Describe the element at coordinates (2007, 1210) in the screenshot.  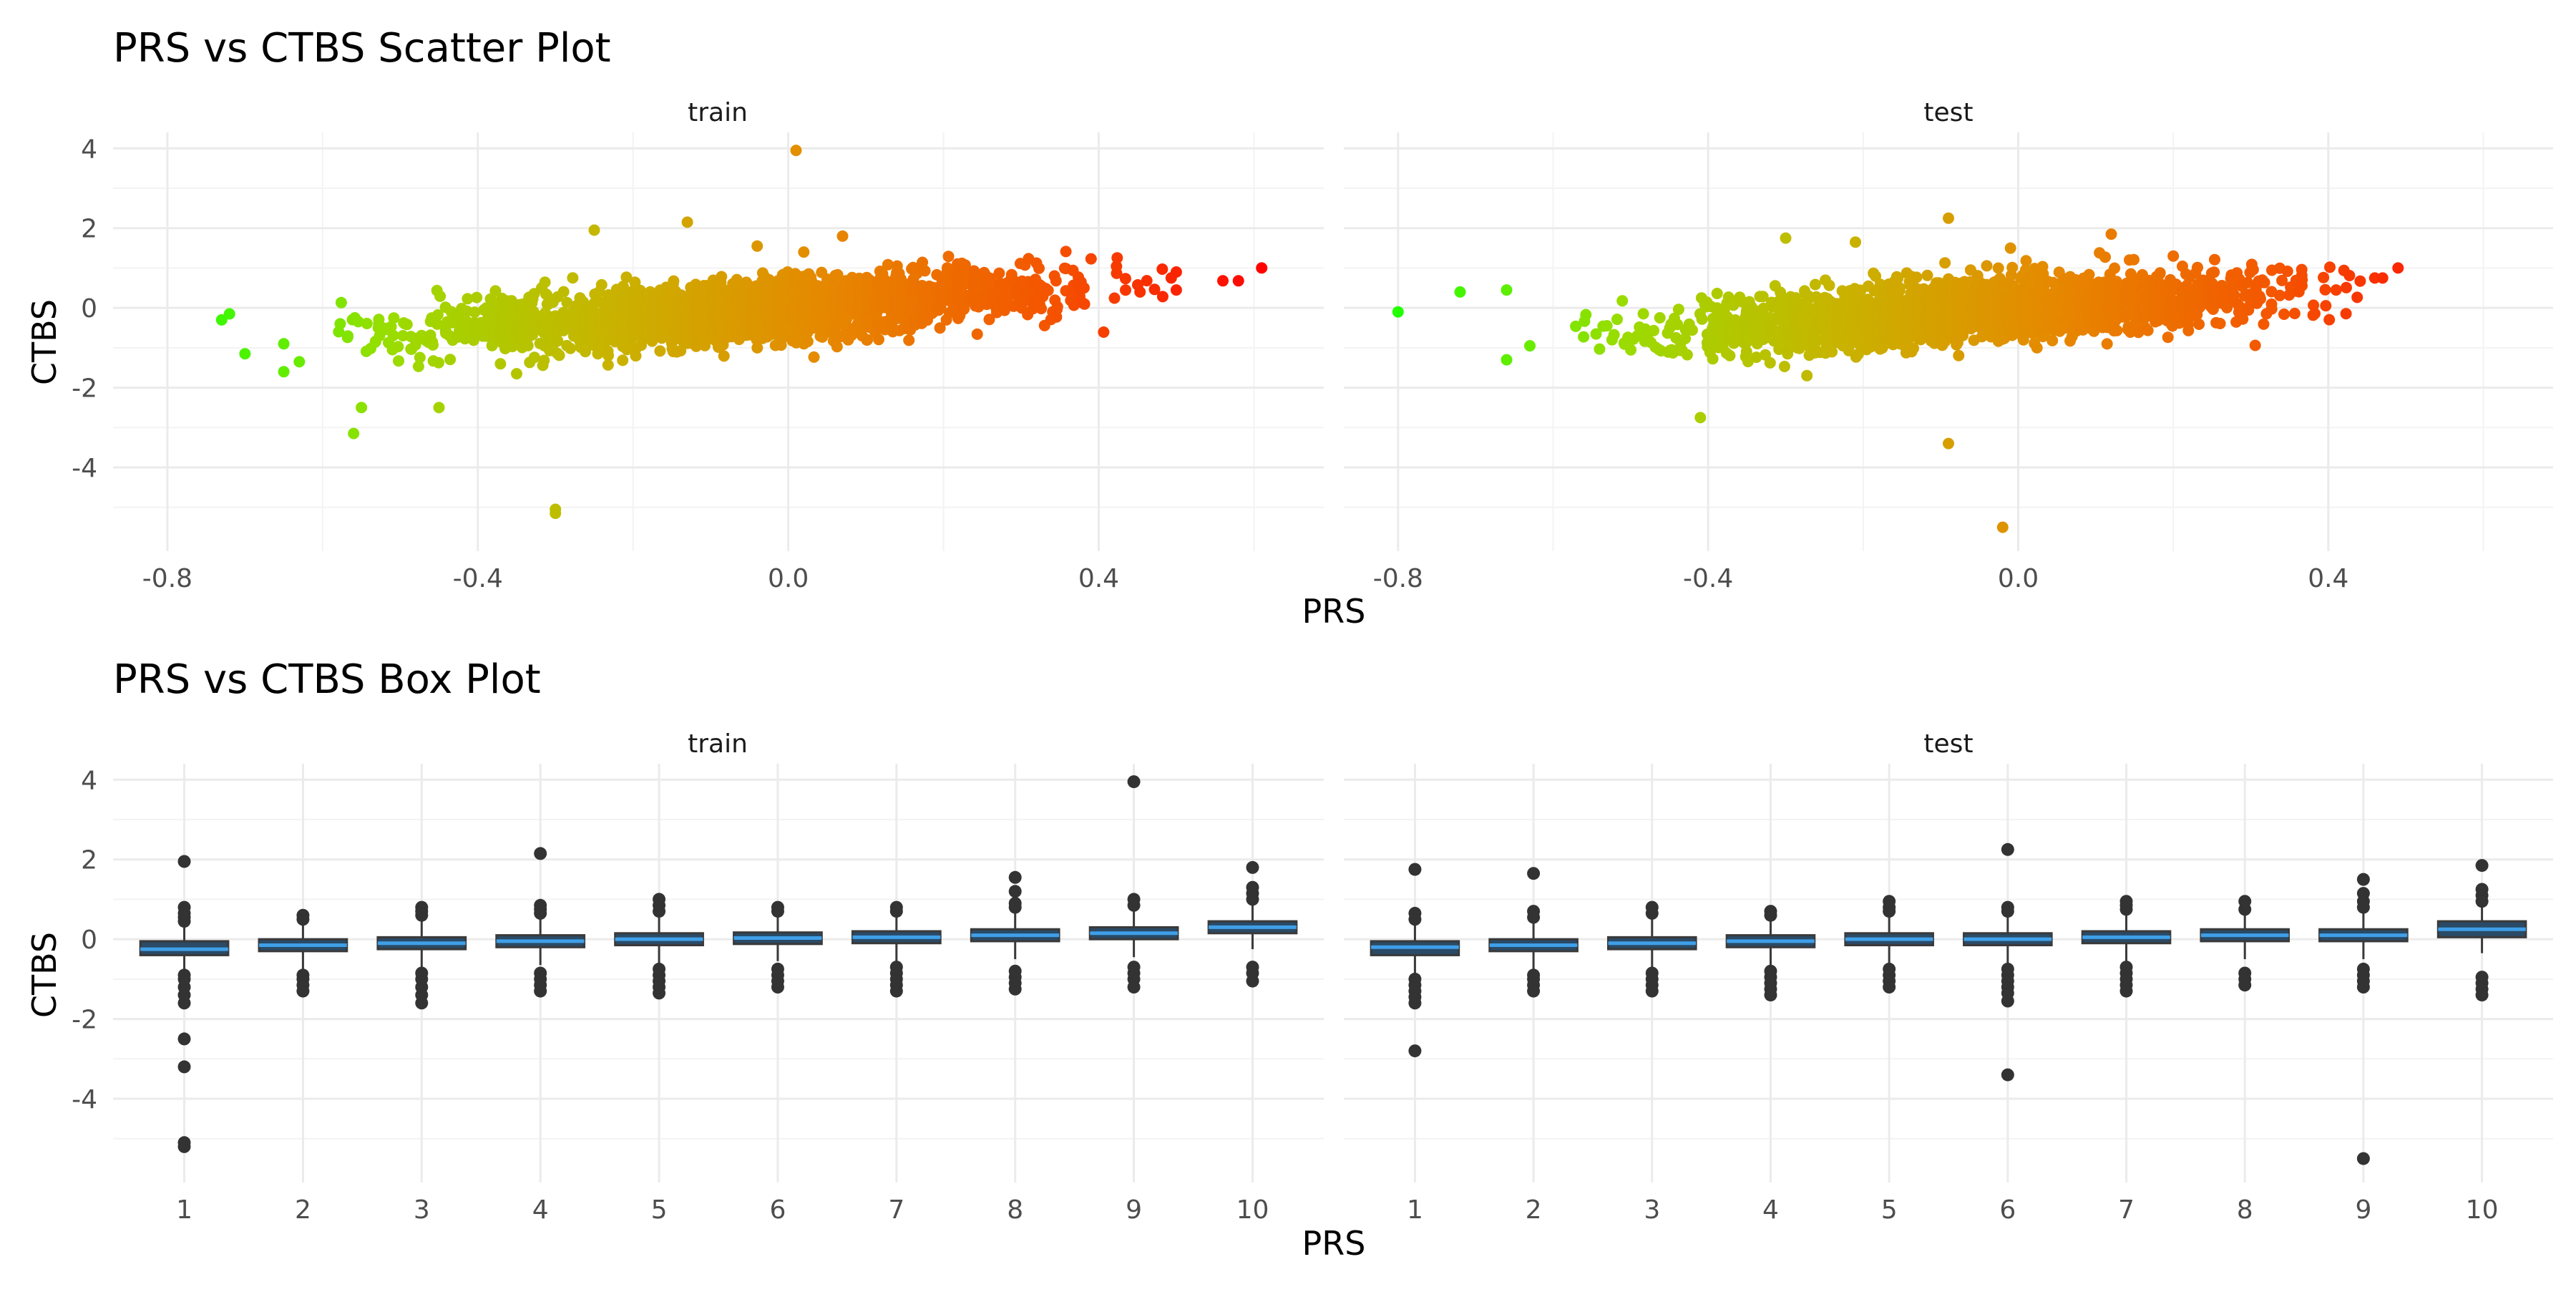
I see `x-tick-label: 6` at that location.